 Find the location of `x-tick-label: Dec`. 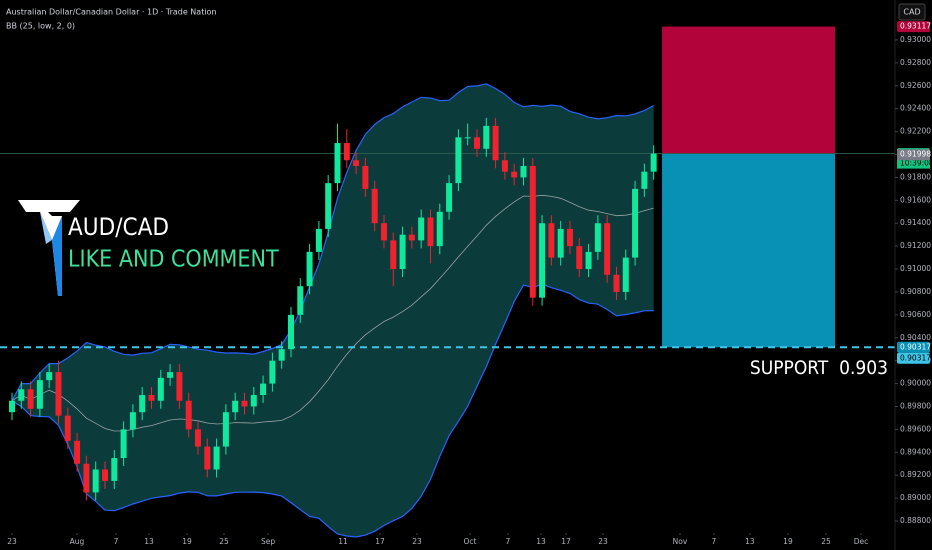

x-tick-label: Dec is located at coordinates (861, 541).